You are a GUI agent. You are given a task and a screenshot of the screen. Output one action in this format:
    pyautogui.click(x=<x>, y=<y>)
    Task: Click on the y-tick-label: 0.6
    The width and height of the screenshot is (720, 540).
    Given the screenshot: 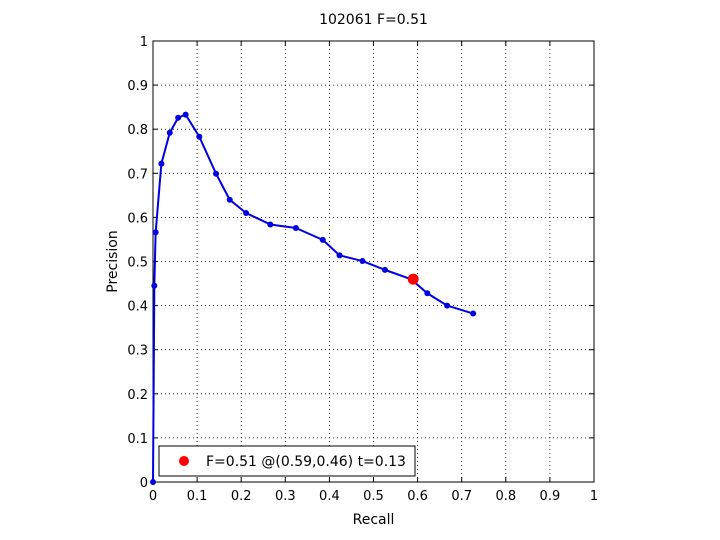 What is the action you would take?
    pyautogui.click(x=137, y=218)
    